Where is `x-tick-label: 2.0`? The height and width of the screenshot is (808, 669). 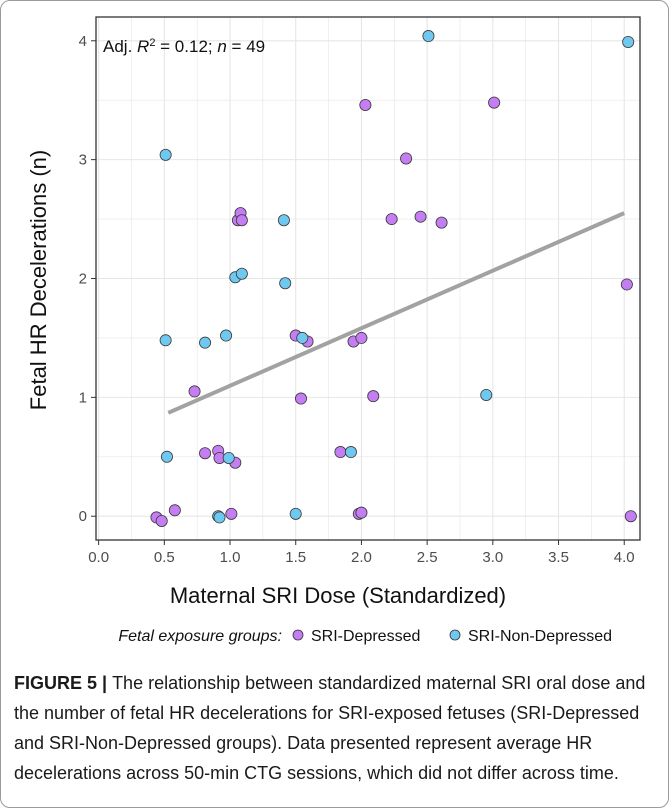 x-tick-label: 2.0 is located at coordinates (361, 557).